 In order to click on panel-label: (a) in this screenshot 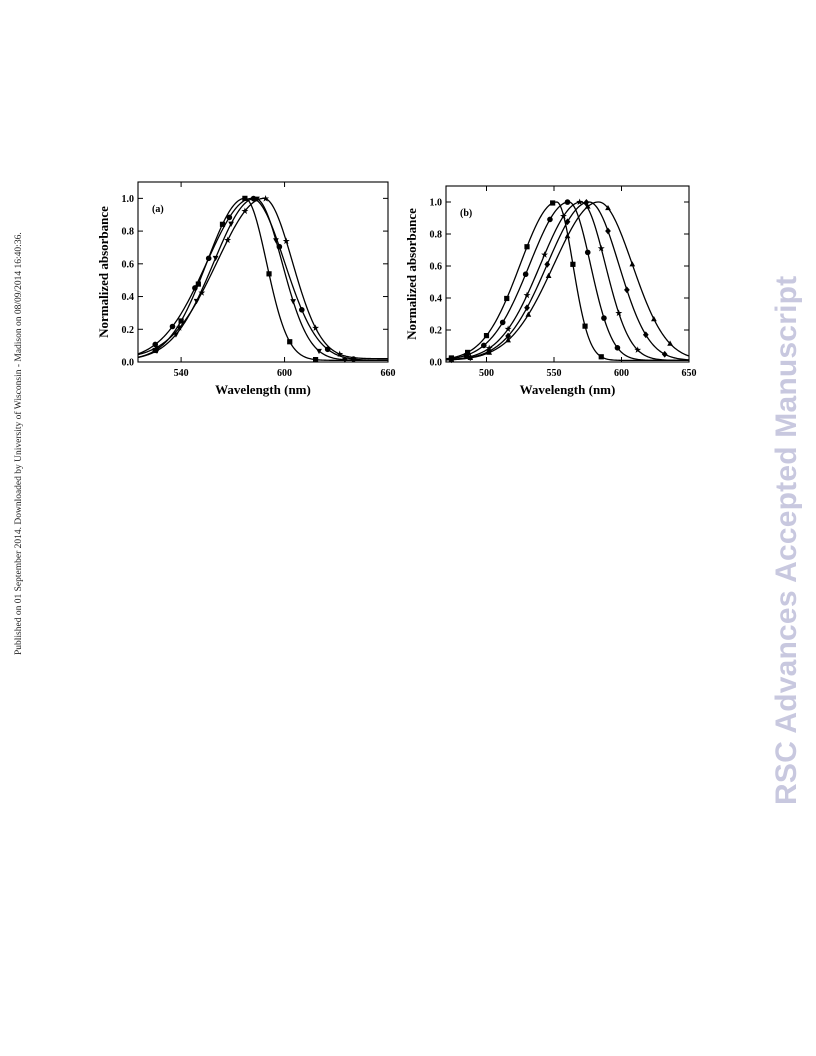, I will do `click(158, 209)`.